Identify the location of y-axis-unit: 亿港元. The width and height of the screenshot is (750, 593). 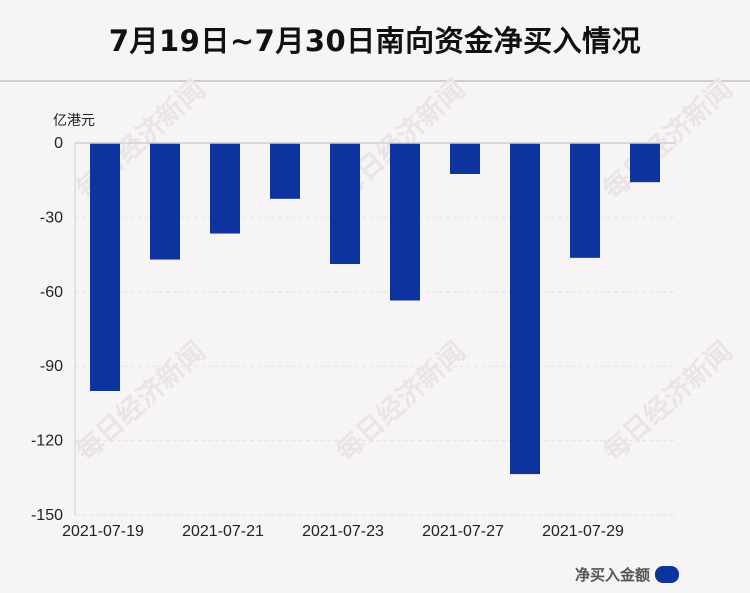
(74, 121).